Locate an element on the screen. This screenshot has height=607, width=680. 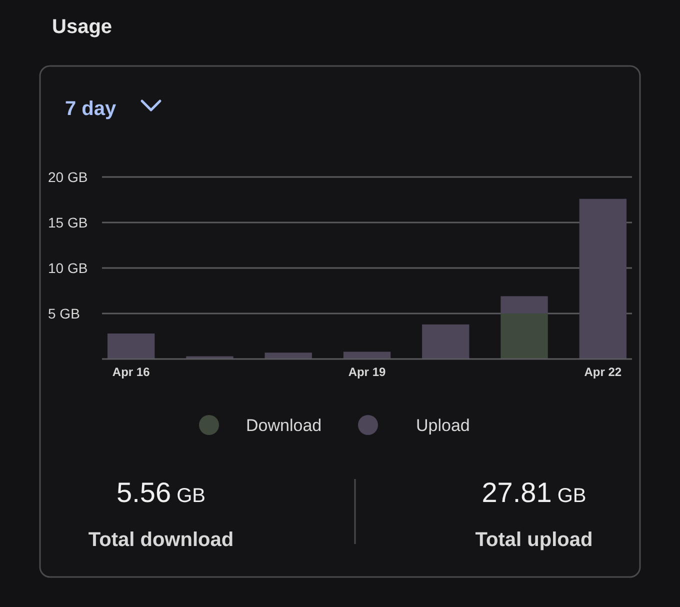
chart-subtitle: 7 day is located at coordinates (91, 109).